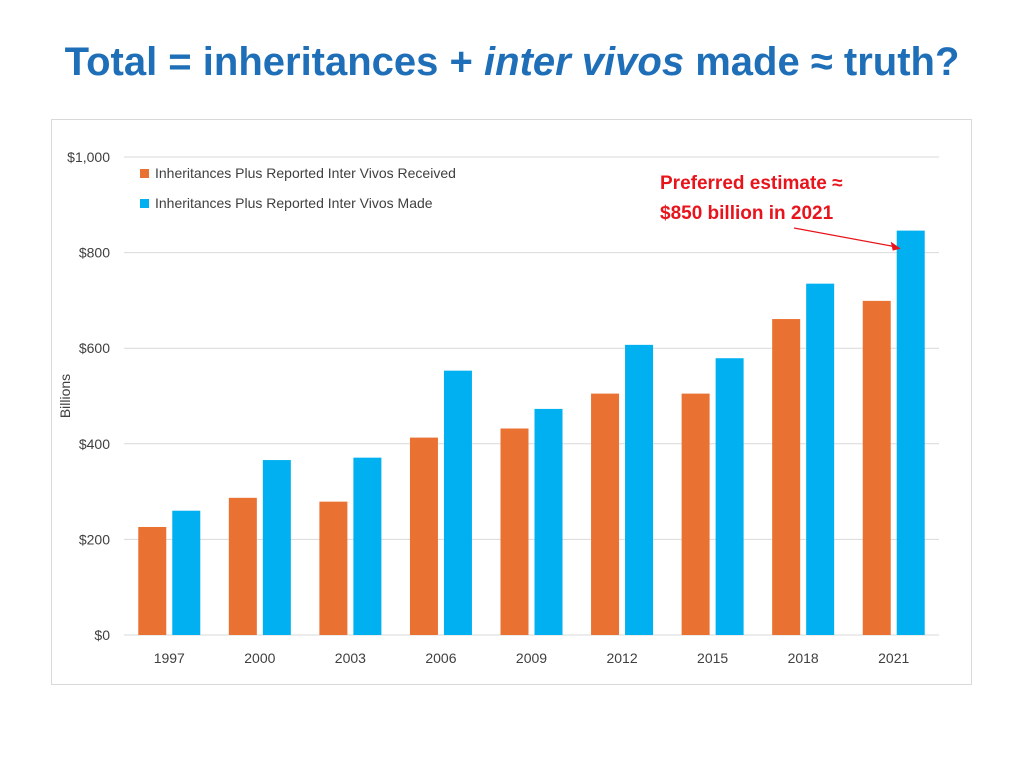 The height and width of the screenshot is (768, 1024). What do you see at coordinates (94, 253) in the screenshot?
I see `y-tick-label: $800` at bounding box center [94, 253].